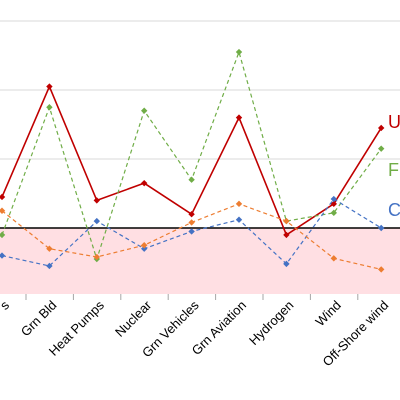 The height and width of the screenshot is (400, 400). I want to click on x-tick-label: s, so click(6, 305).